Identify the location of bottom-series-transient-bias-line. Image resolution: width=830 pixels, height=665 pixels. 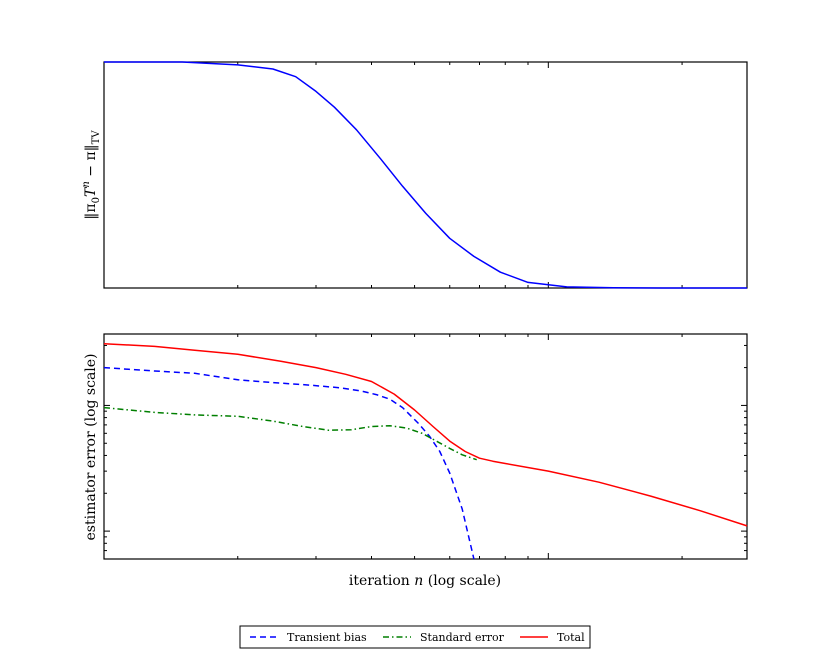
(289, 463).